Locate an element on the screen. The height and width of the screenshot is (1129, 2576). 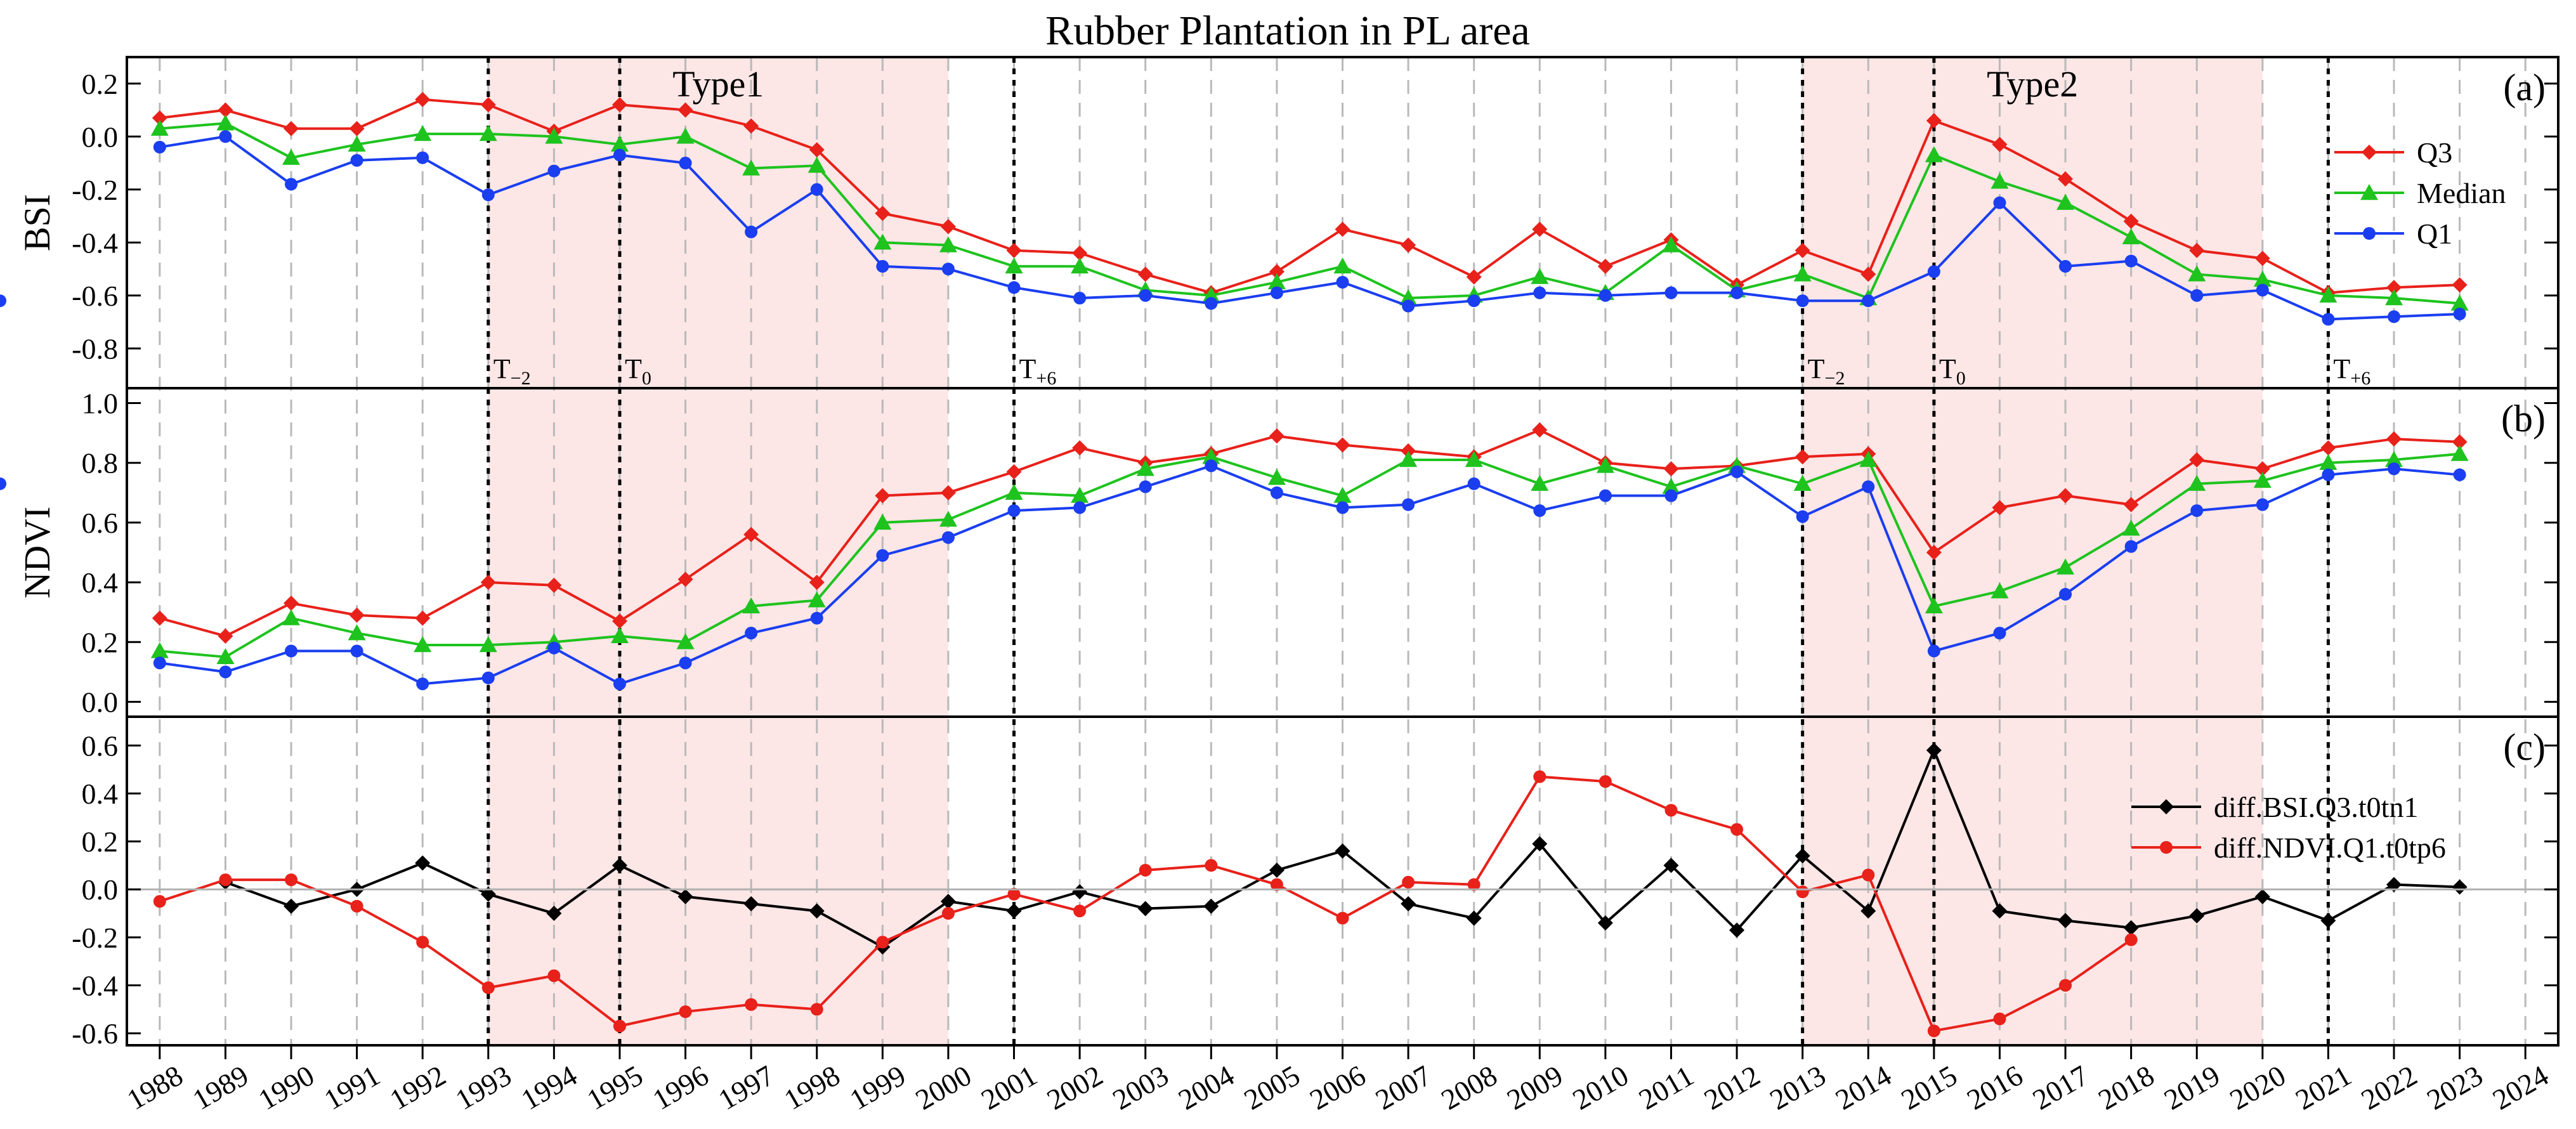
ytick-label-b: 1.0 is located at coordinates (101, 404).